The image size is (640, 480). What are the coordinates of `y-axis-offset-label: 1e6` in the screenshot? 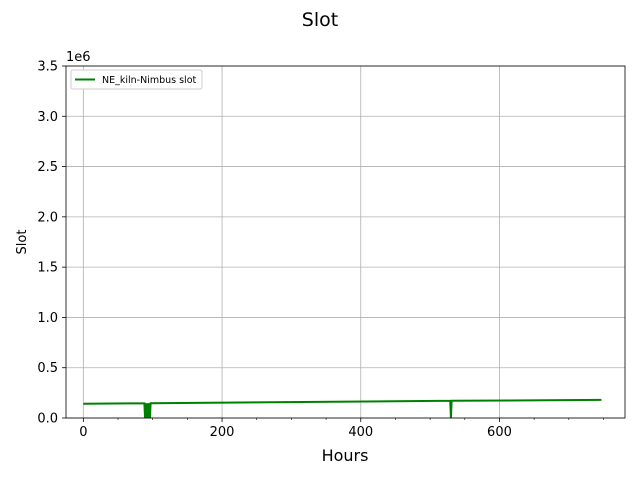 It's located at (78, 57).